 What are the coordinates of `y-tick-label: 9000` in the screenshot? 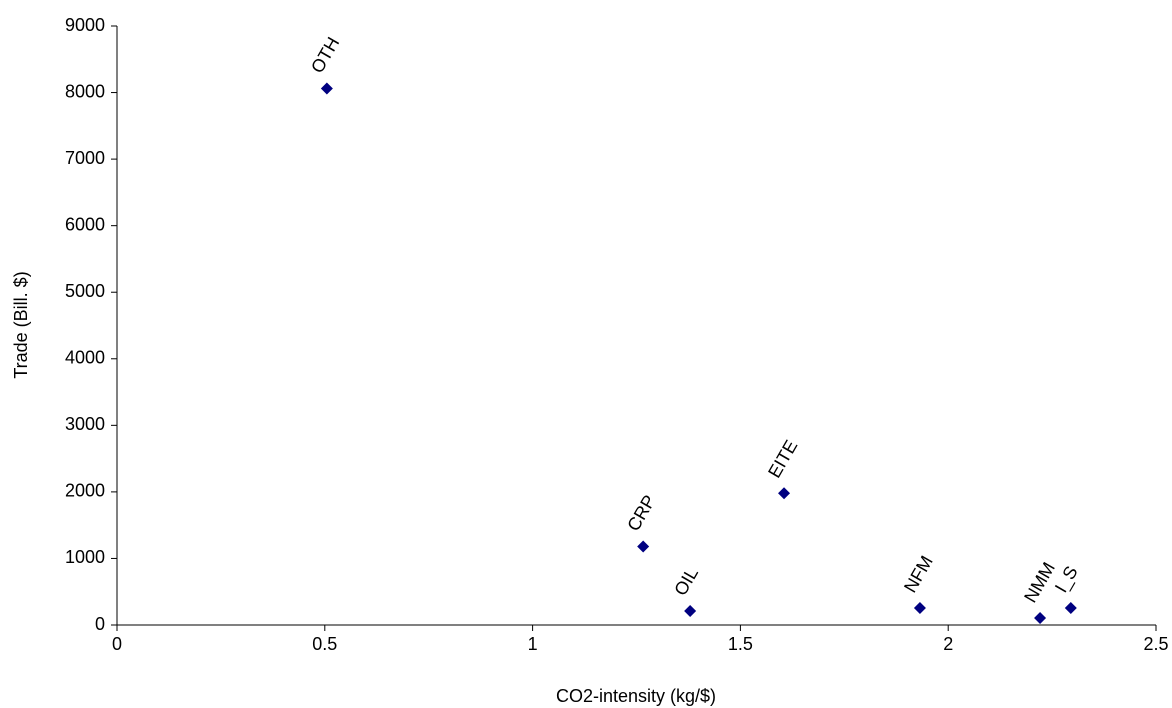 It's located at (85, 25).